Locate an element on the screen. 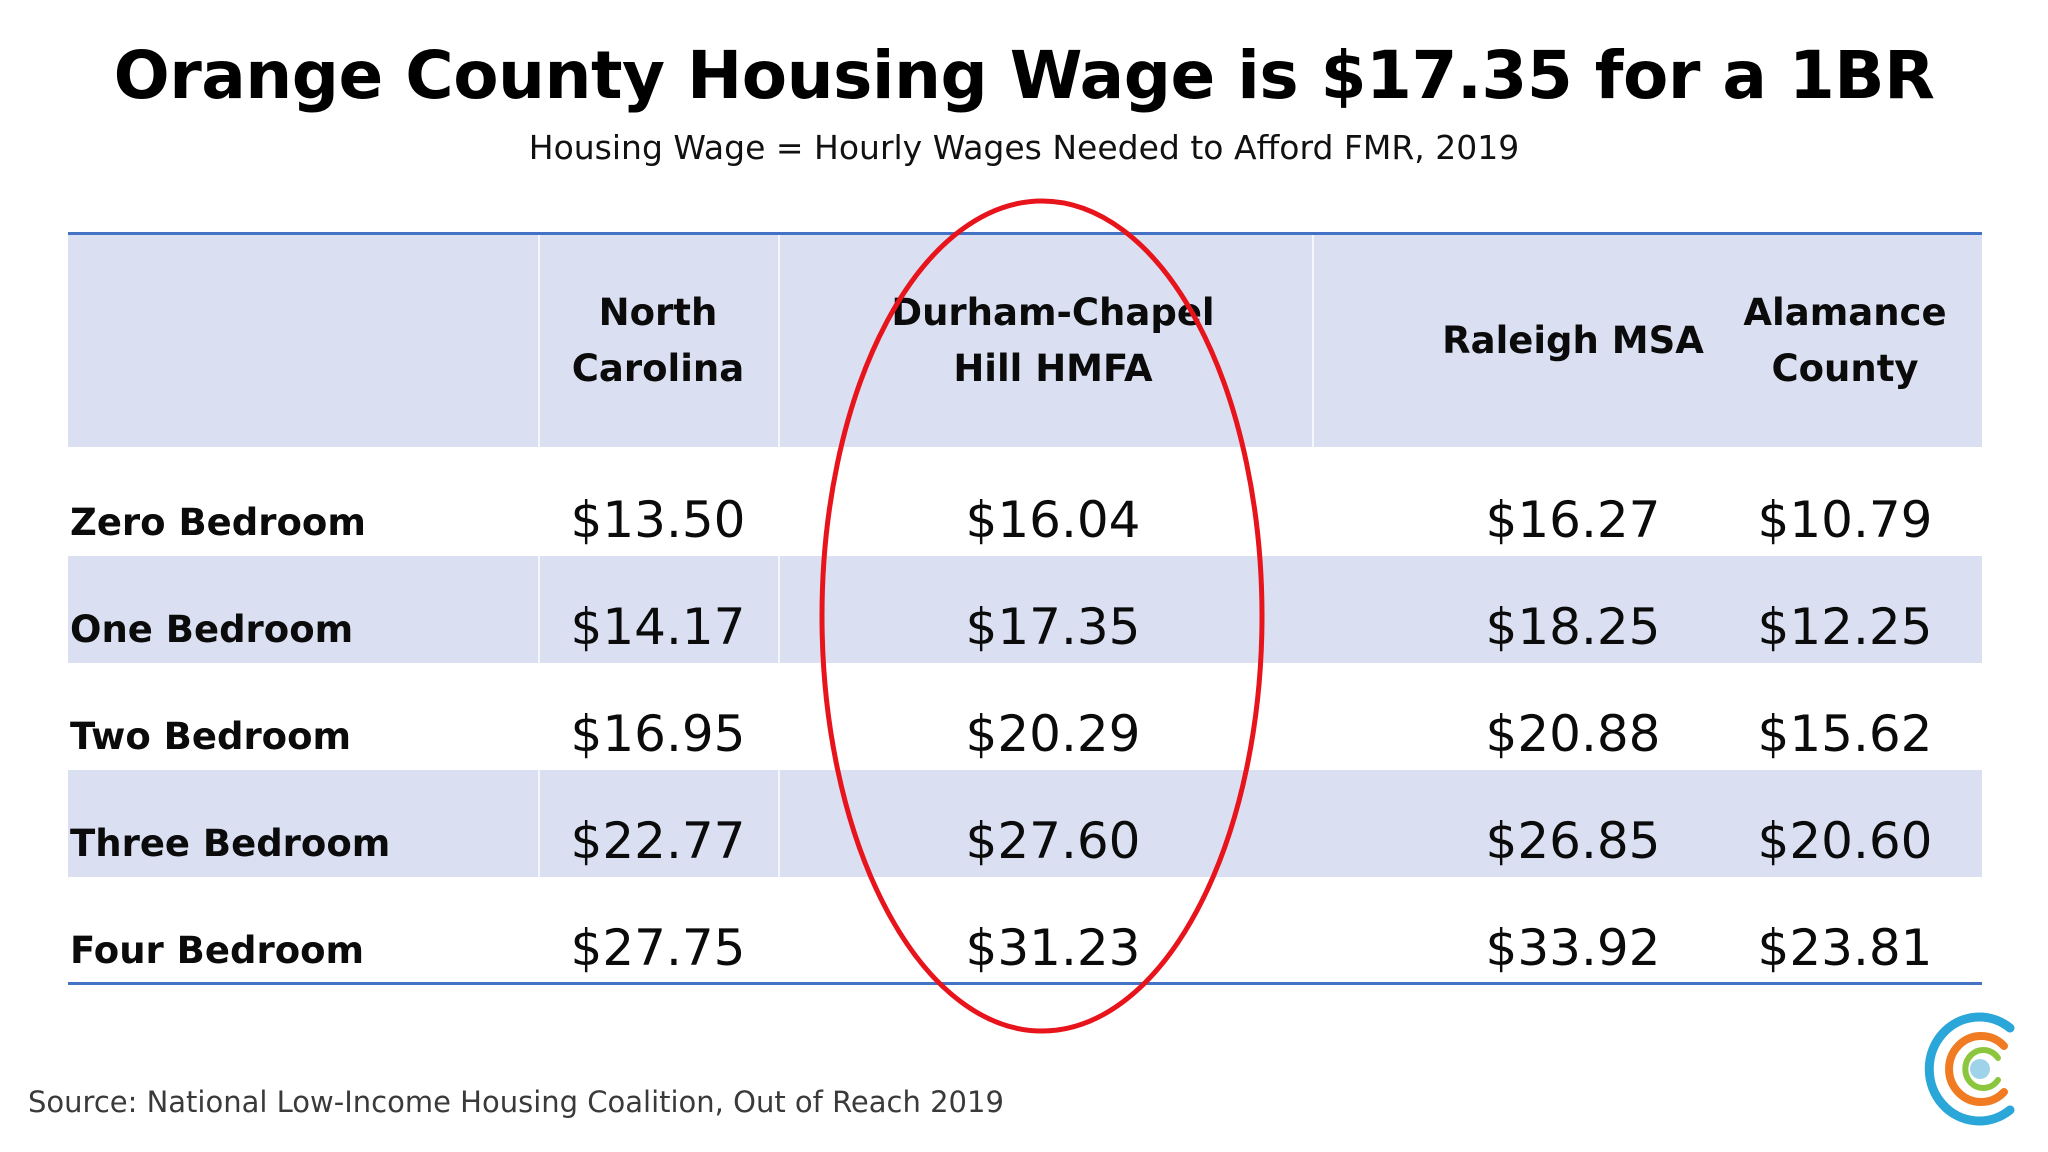 The width and height of the screenshot is (2048, 1152). table-cell: $27.60 is located at coordinates (1053, 841).